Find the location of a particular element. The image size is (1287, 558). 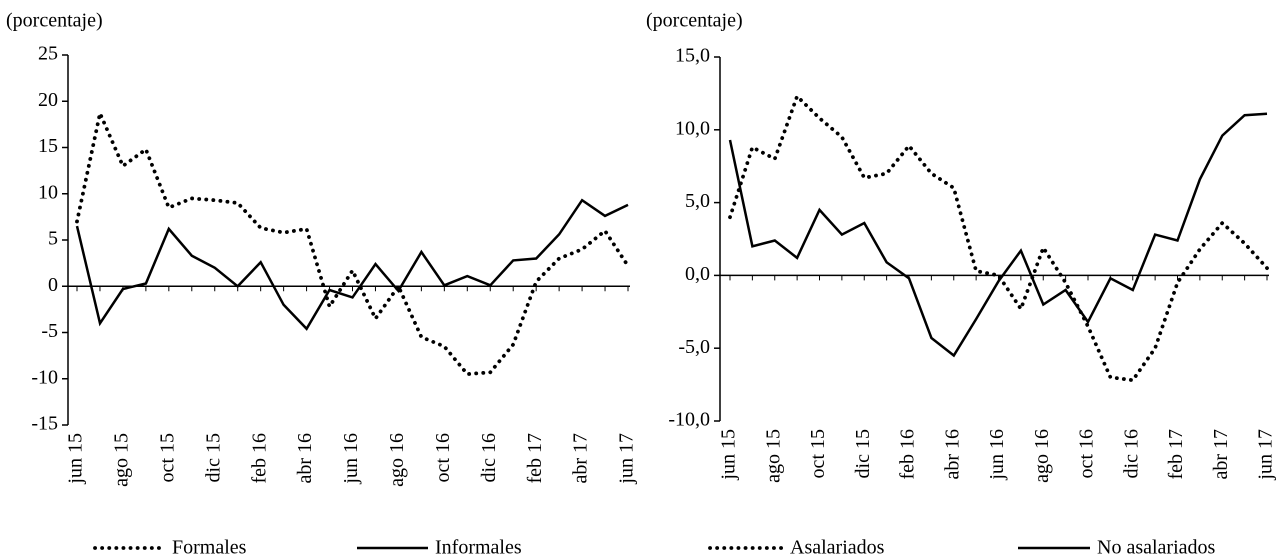

y-tick-label: 5 is located at coordinates (53, 239).